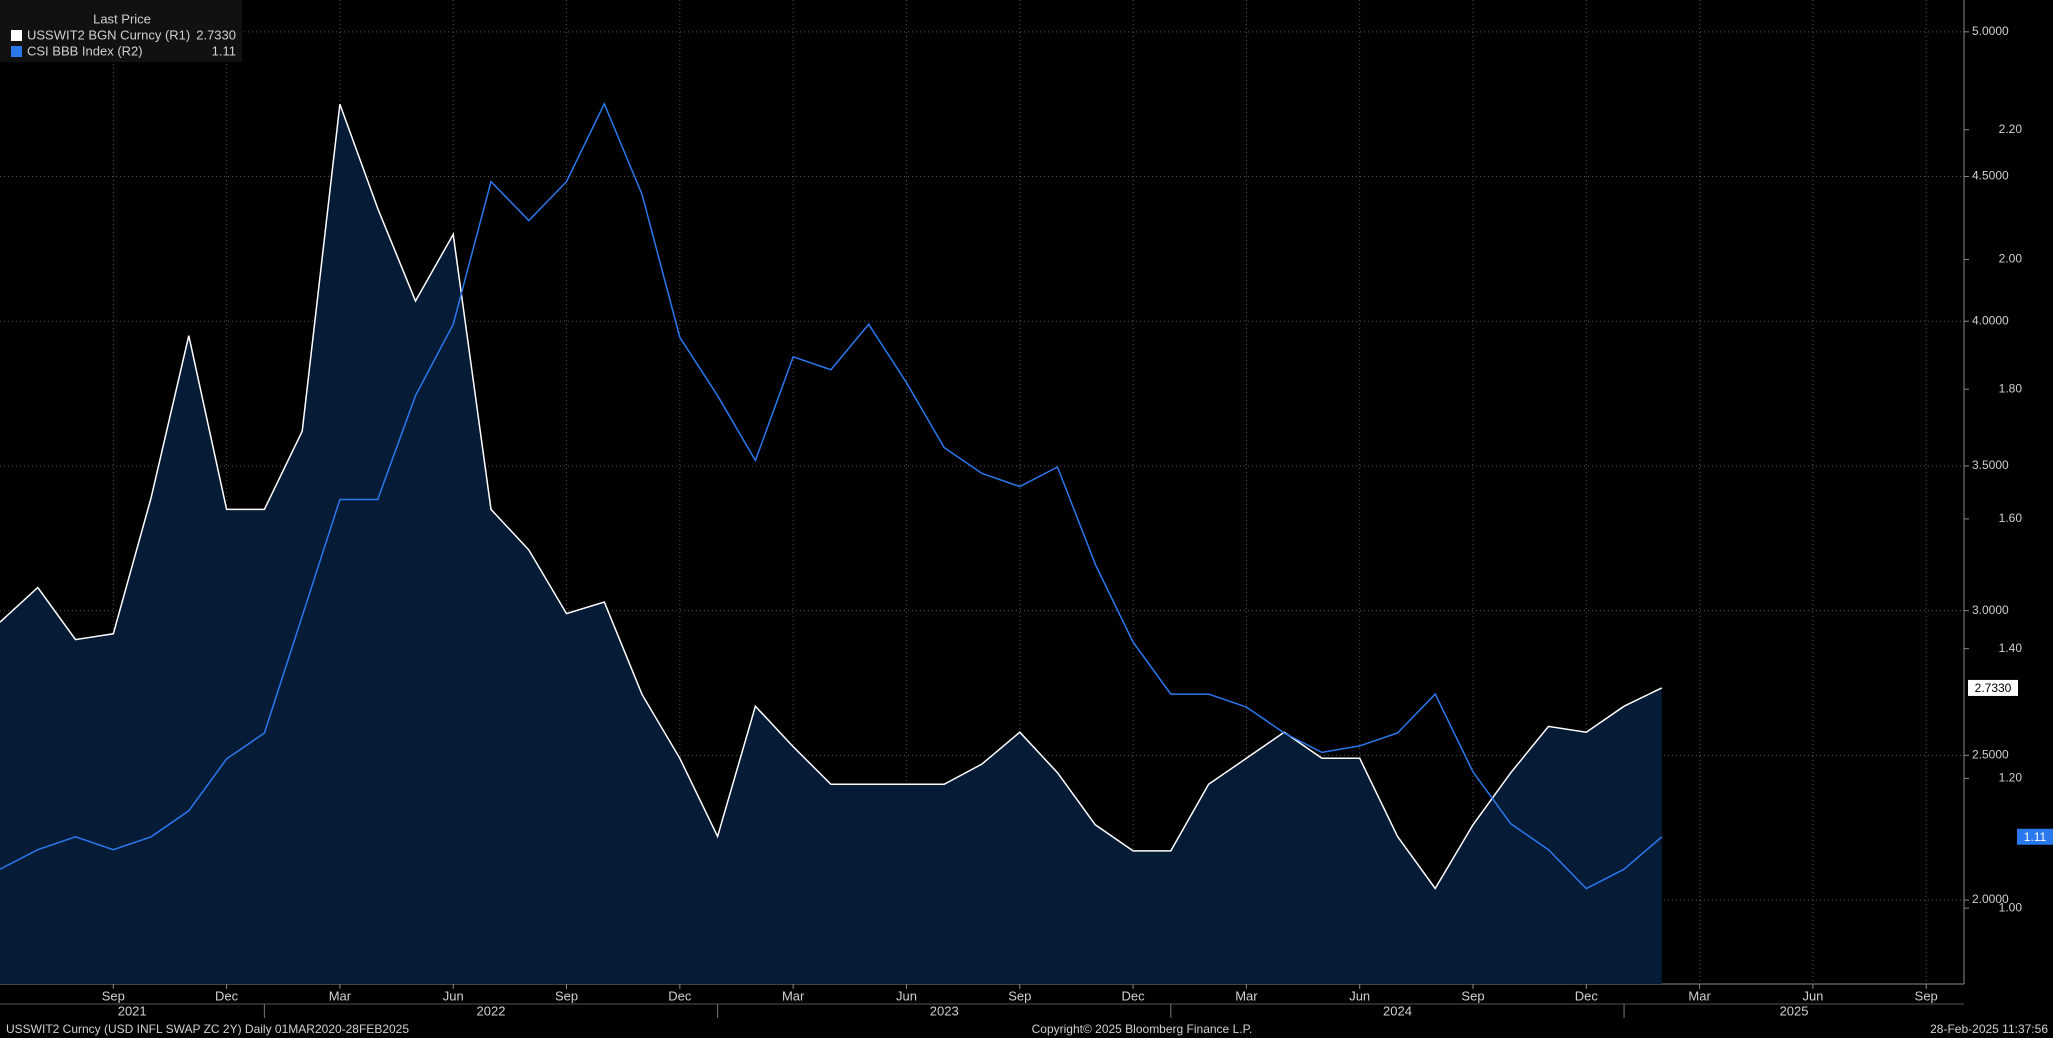 The height and width of the screenshot is (1038, 2053). What do you see at coordinates (1990, 31) in the screenshot?
I see `y-tick-label: 5.0000` at bounding box center [1990, 31].